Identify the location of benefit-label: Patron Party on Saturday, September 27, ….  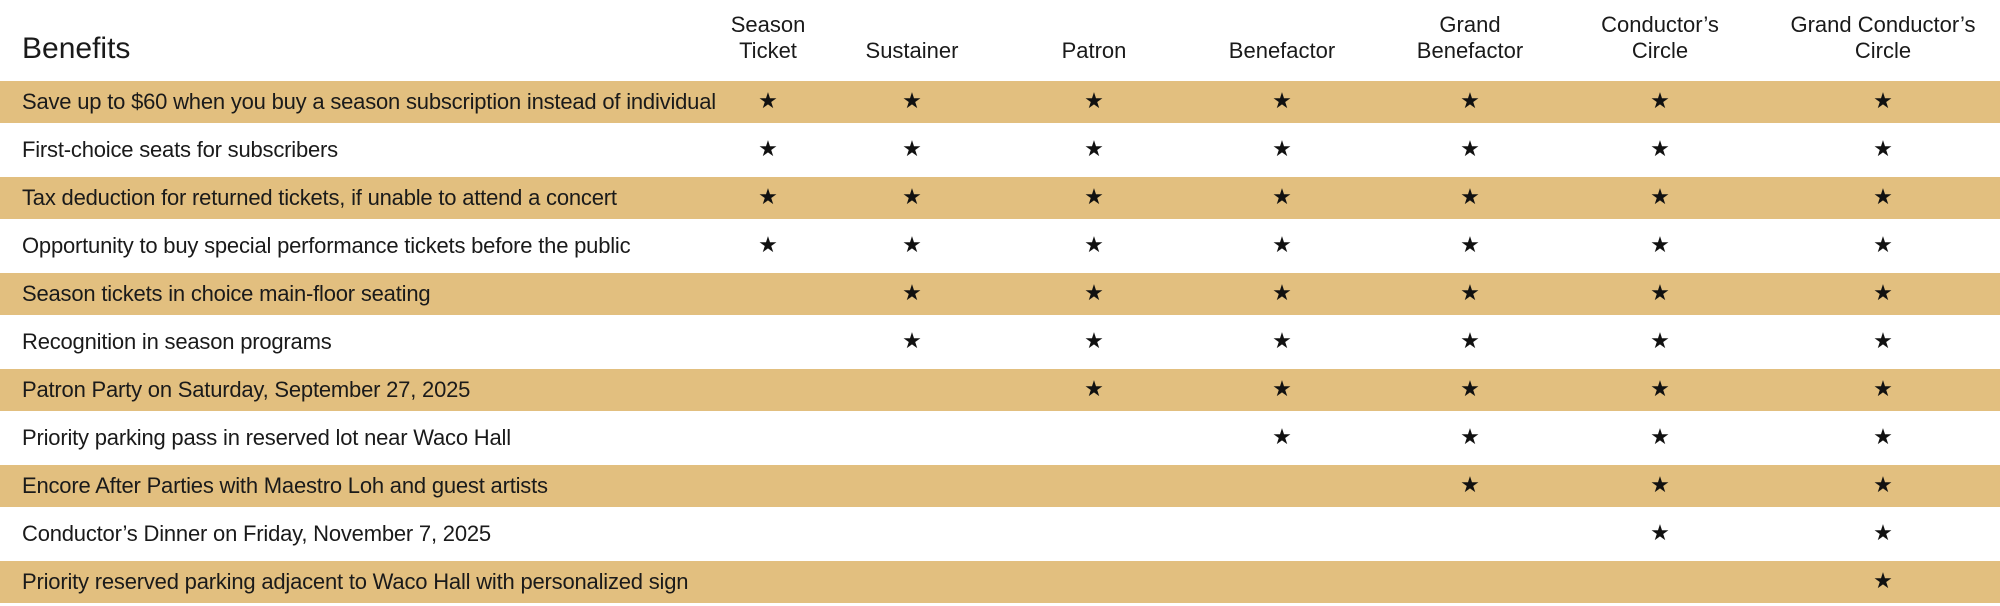
(361, 390).